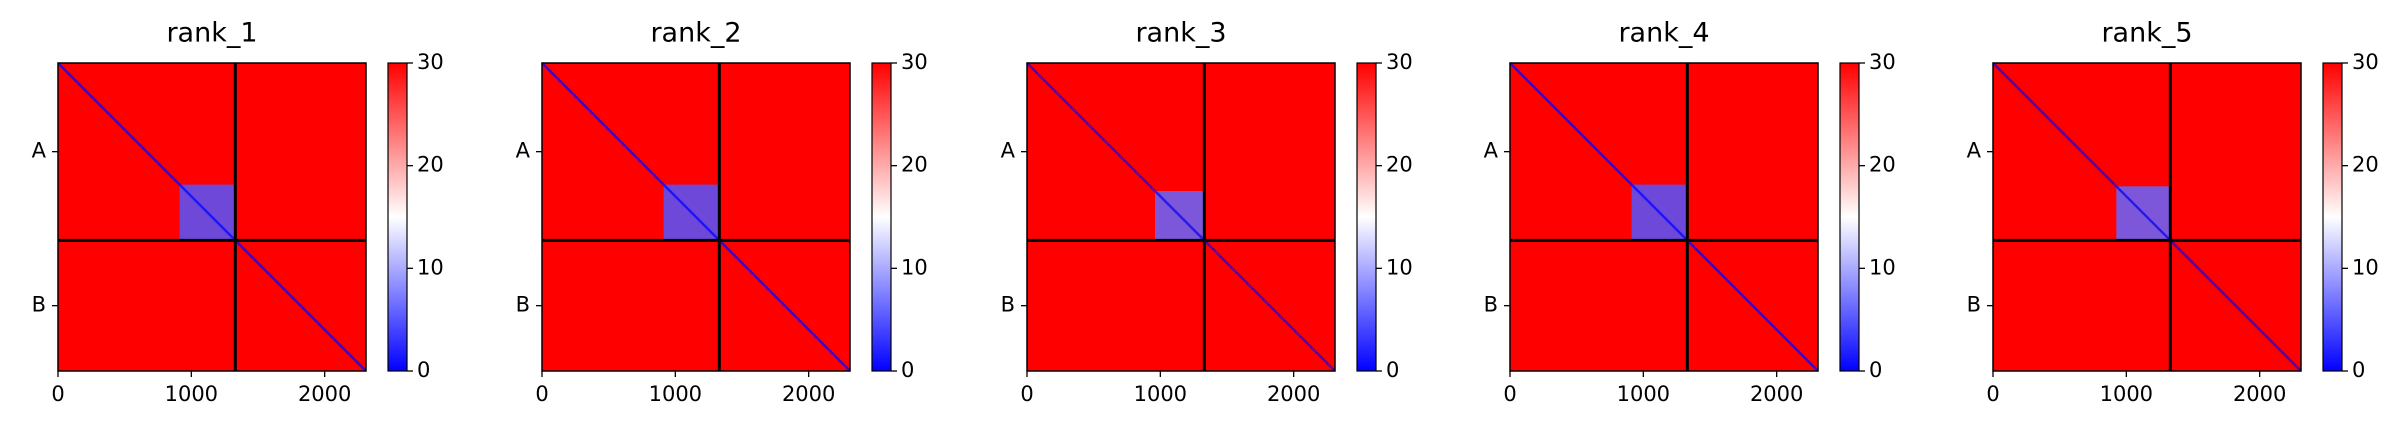 This screenshot has height=438, width=2401. I want to click on panel-title: rank_1, so click(211, 33).